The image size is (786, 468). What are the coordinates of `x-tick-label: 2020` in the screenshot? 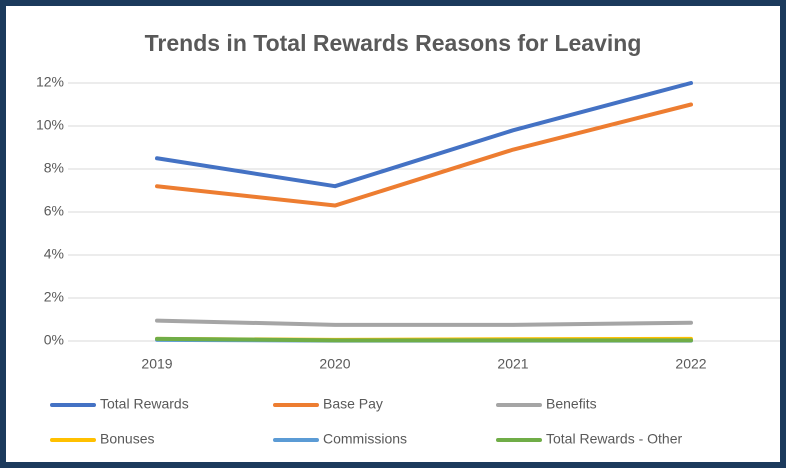 It's located at (334, 364).